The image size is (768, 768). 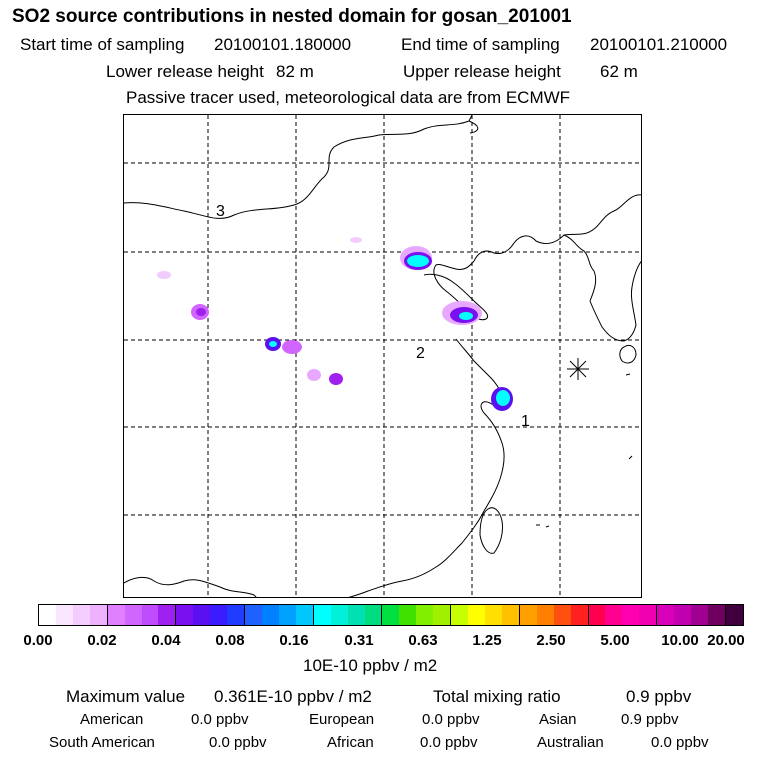 I want to click on colorbar-units: 10E-10 ppbv / m2, so click(x=370, y=665).